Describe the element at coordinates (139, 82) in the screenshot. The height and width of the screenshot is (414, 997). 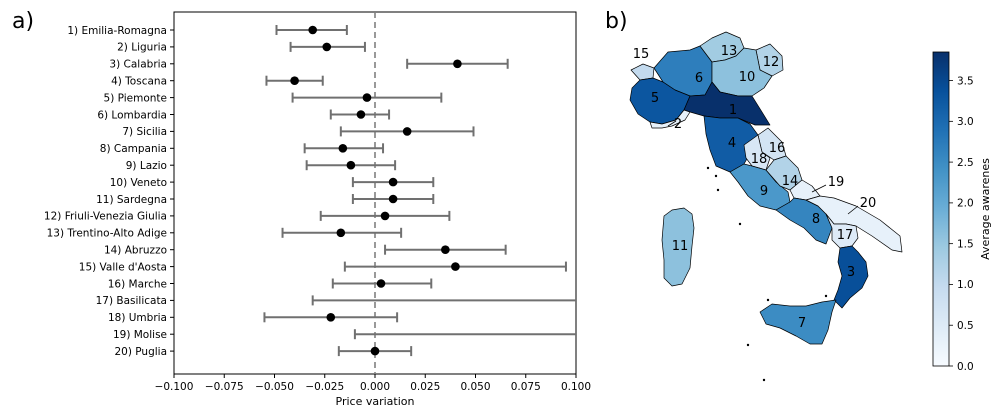
I see `y-tick-label: 4) Toscana` at that location.